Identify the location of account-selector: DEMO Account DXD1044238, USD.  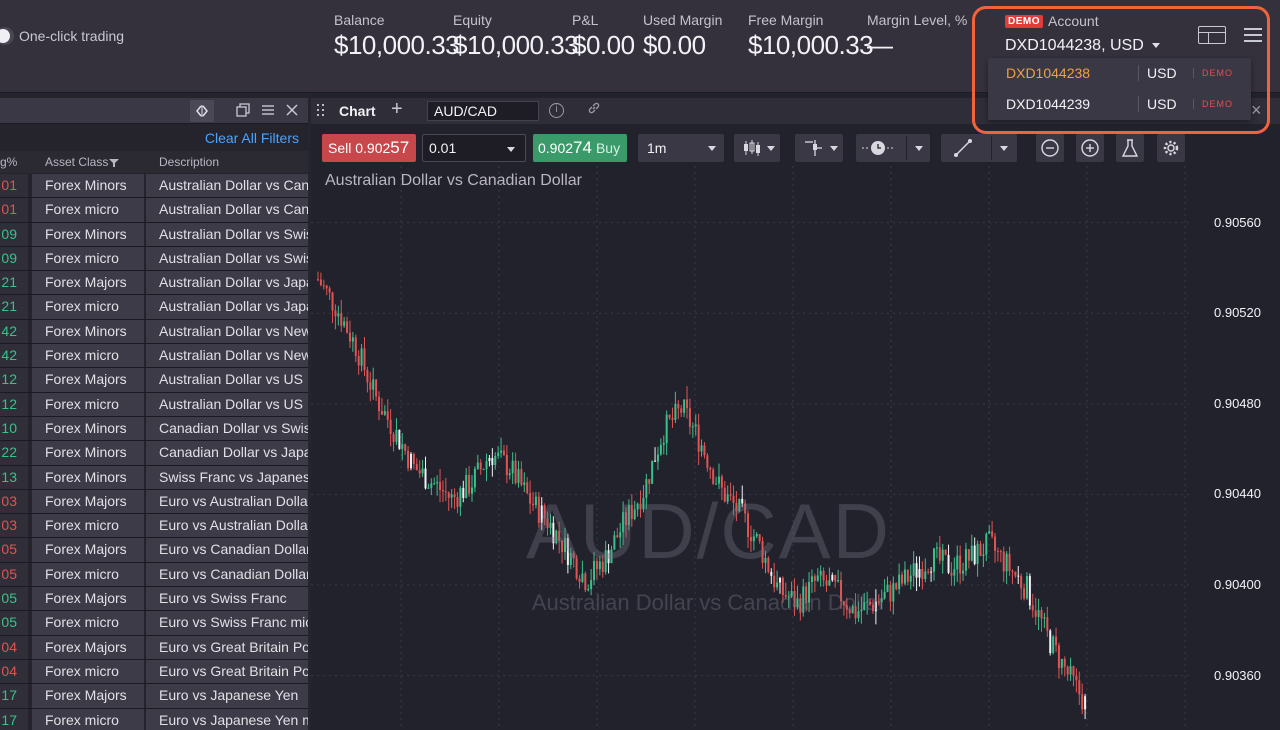
(1082, 35).